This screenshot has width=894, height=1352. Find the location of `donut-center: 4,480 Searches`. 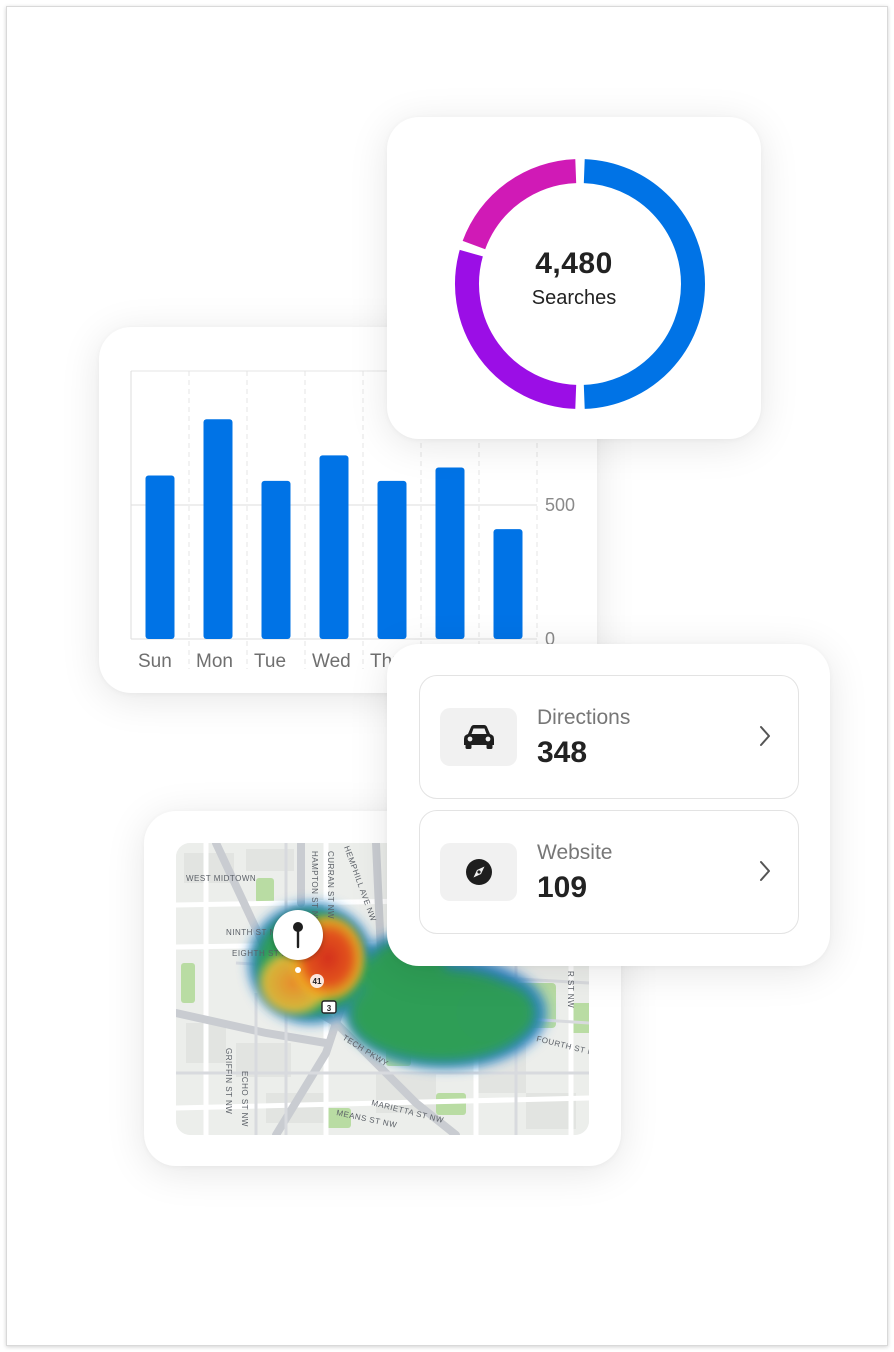

donut-center: 4,480 Searches is located at coordinates (574, 278).